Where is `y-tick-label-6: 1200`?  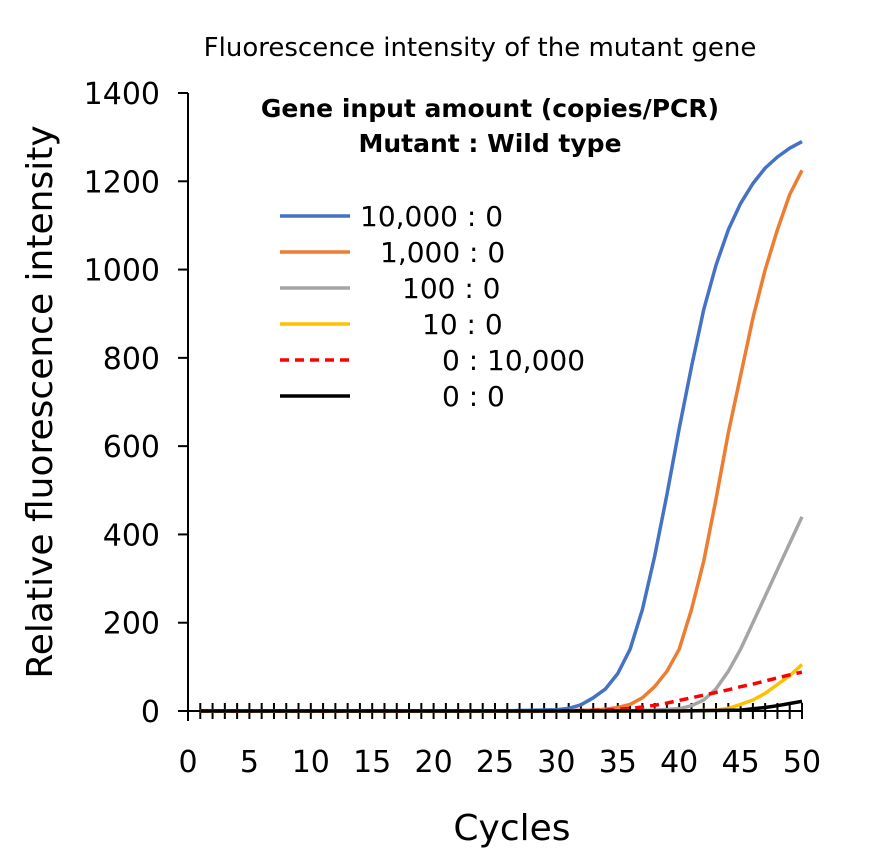 y-tick-label-6: 1200 is located at coordinates (122, 182).